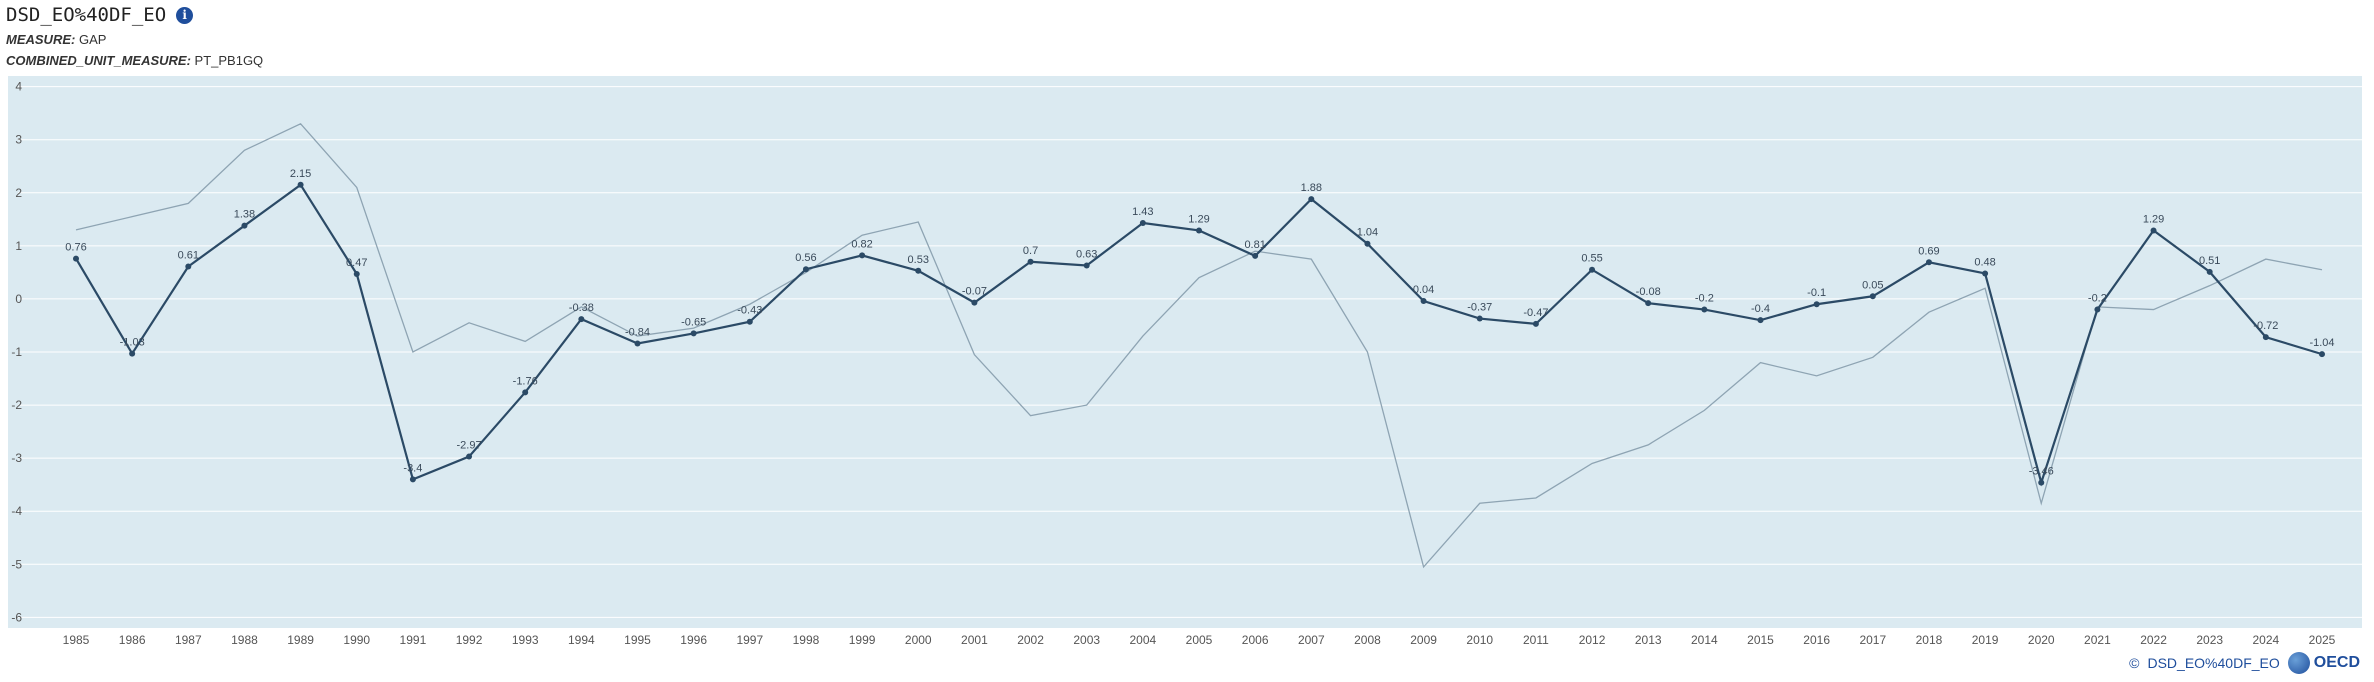 This screenshot has height=682, width=2374. What do you see at coordinates (1199, 640) in the screenshot?
I see `x-tick-label: 2005` at bounding box center [1199, 640].